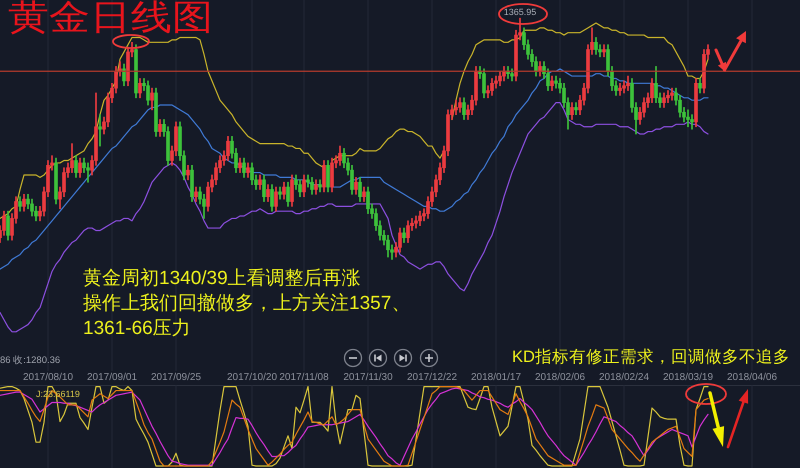  Describe the element at coordinates (48, 377) in the screenshot. I see `x-tick-label: 2017/08/10` at that location.